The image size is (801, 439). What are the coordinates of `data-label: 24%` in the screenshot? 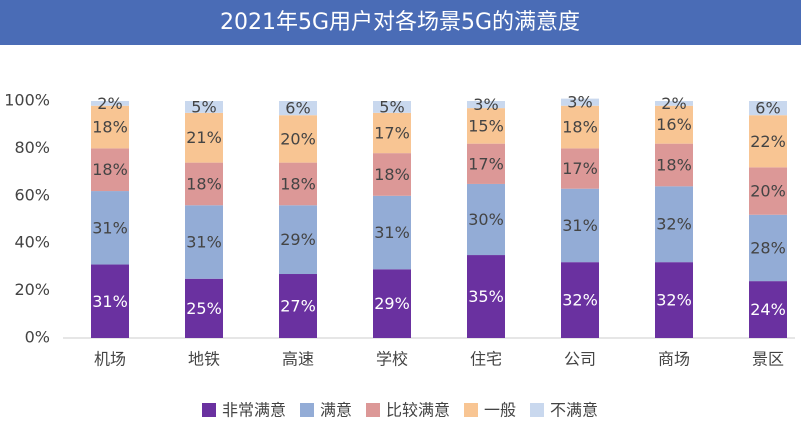 It's located at (768, 309).